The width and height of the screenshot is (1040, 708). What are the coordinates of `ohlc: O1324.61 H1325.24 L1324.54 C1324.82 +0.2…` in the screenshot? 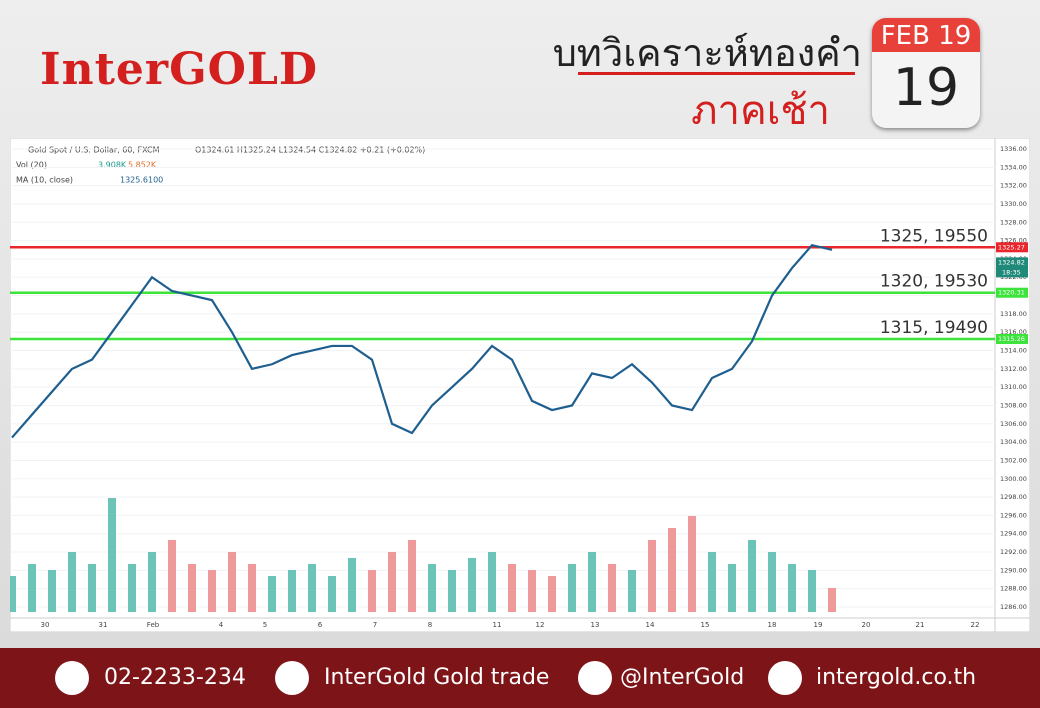 It's located at (310, 150).